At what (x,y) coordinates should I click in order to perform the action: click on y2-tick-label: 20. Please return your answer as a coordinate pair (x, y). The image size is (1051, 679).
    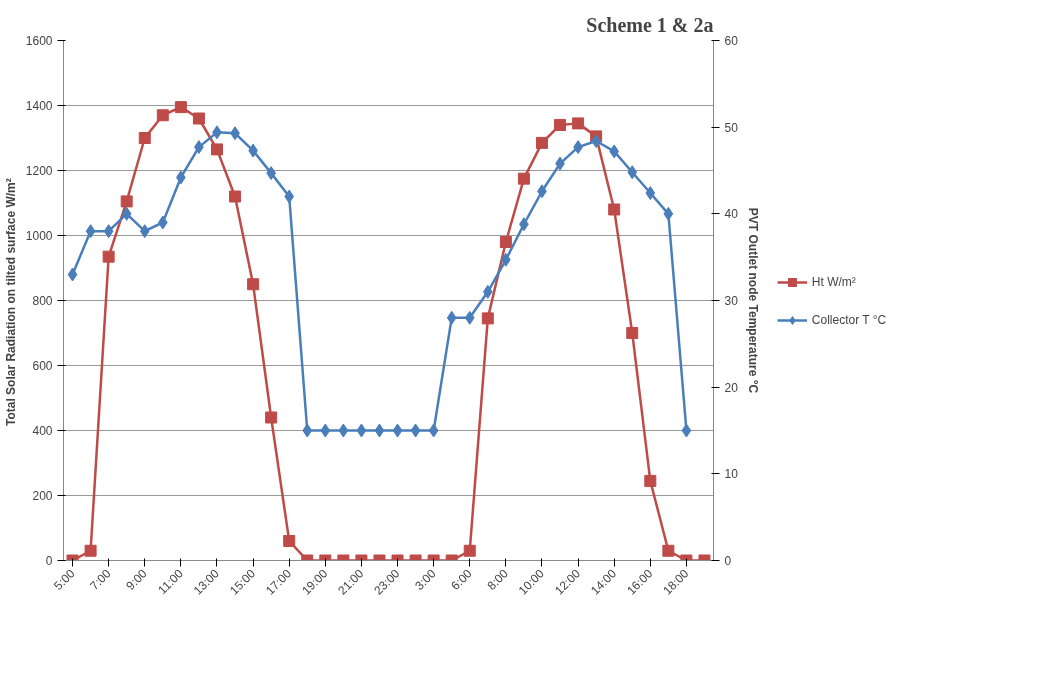
    Looking at the image, I should click on (731, 387).